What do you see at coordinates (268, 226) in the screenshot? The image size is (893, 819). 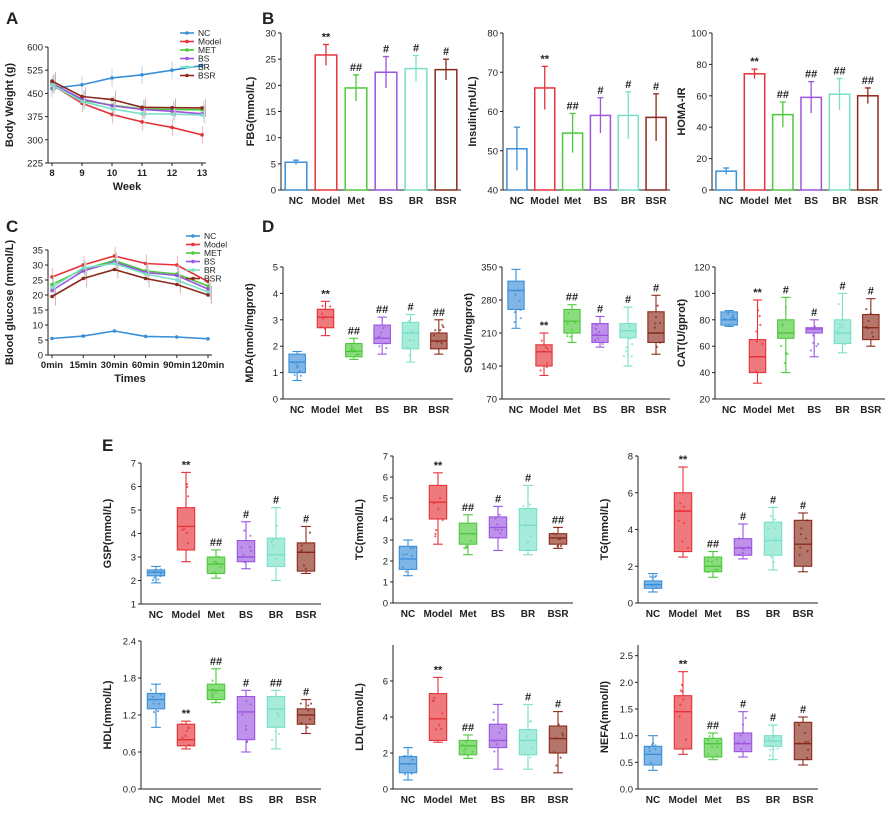 I see `panel-letter-D: D` at bounding box center [268, 226].